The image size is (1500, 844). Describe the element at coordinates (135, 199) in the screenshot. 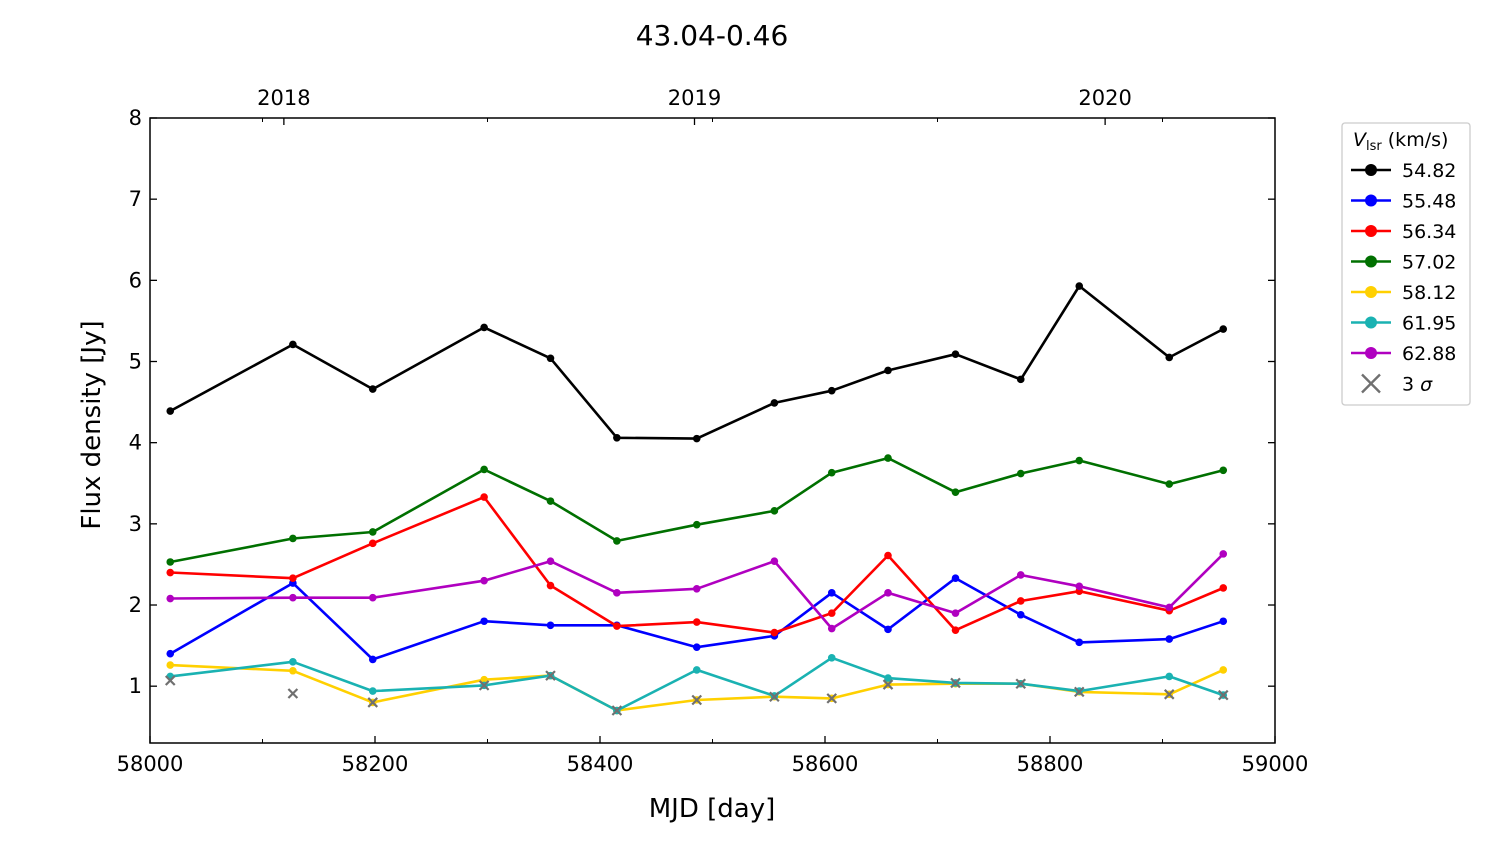

I see `y-tick-label: 7` at that location.